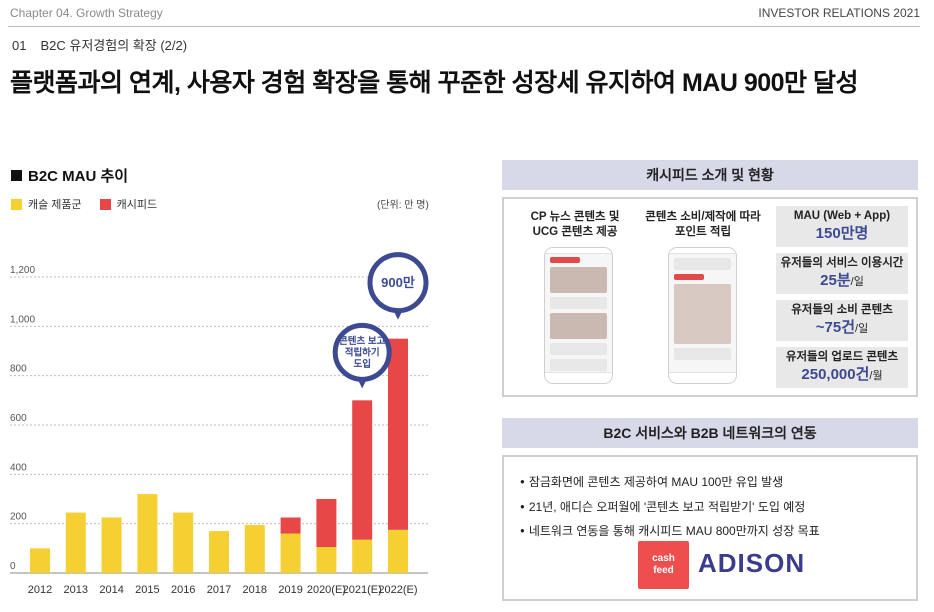  Describe the element at coordinates (86, 13) in the screenshot. I see `chapter-label: Chapter 04. Growth Strategy` at that location.